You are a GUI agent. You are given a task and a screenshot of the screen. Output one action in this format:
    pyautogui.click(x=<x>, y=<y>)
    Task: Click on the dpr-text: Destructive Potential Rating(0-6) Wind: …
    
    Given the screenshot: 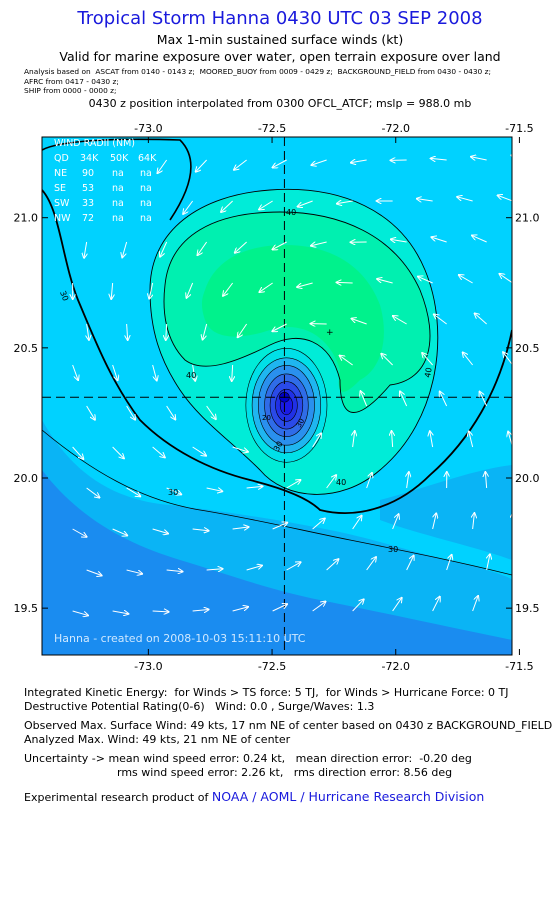 What is the action you would take?
    pyautogui.click(x=199, y=706)
    